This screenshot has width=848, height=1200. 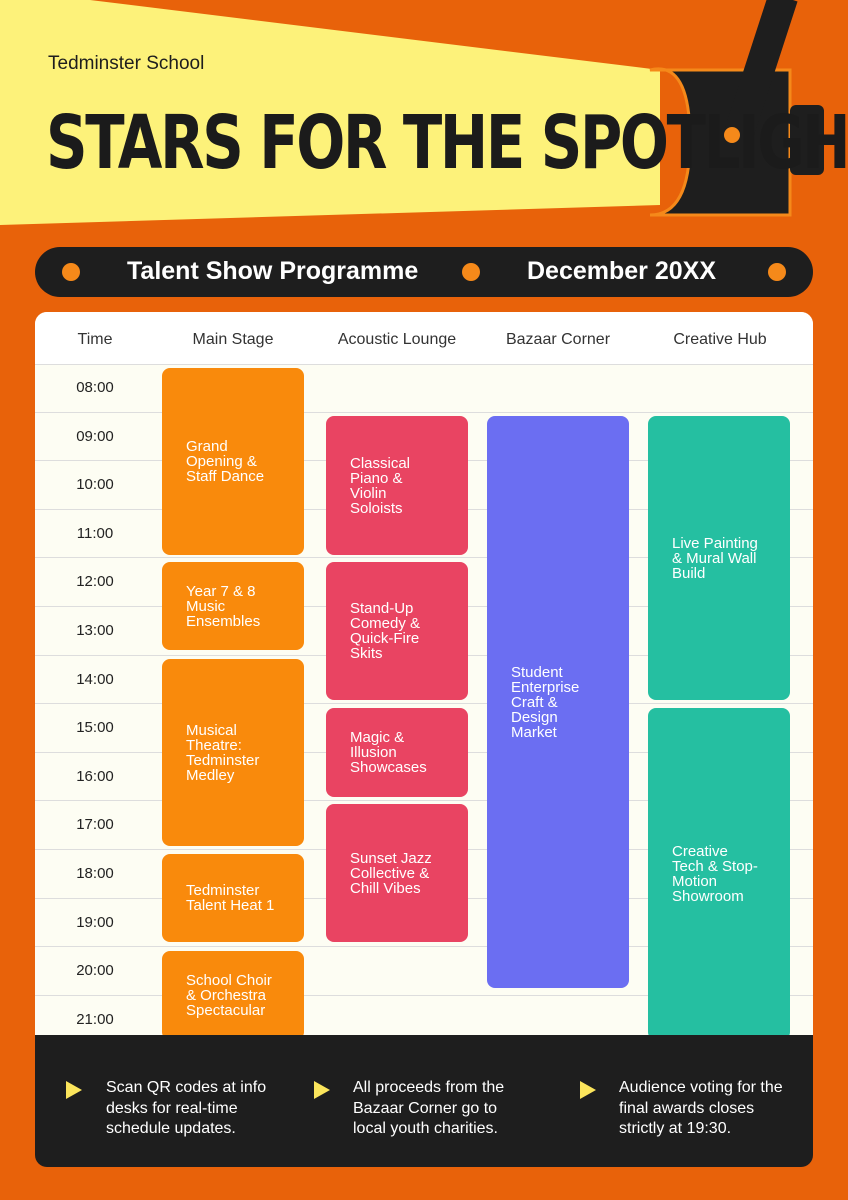 What do you see at coordinates (95, 728) in the screenshot?
I see `time-label: 15:00` at bounding box center [95, 728].